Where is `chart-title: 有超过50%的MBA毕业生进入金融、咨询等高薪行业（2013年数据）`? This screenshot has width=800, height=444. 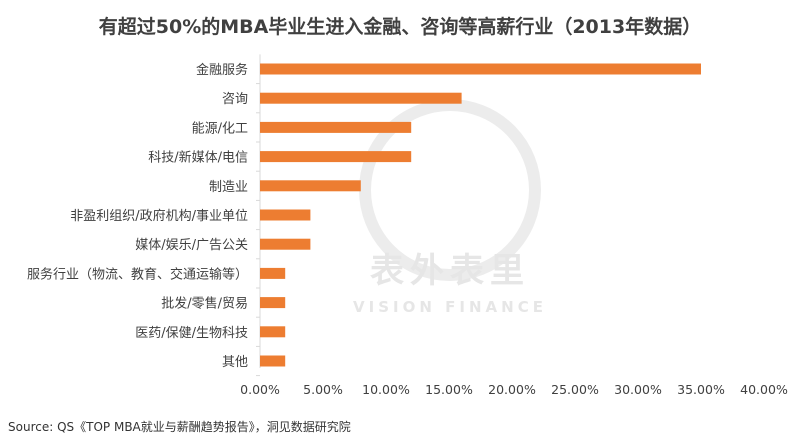 chart-title: 有超过50%的MBA毕业生进入金融、咨询等高薪行业（2013年数据） is located at coordinates (400, 27).